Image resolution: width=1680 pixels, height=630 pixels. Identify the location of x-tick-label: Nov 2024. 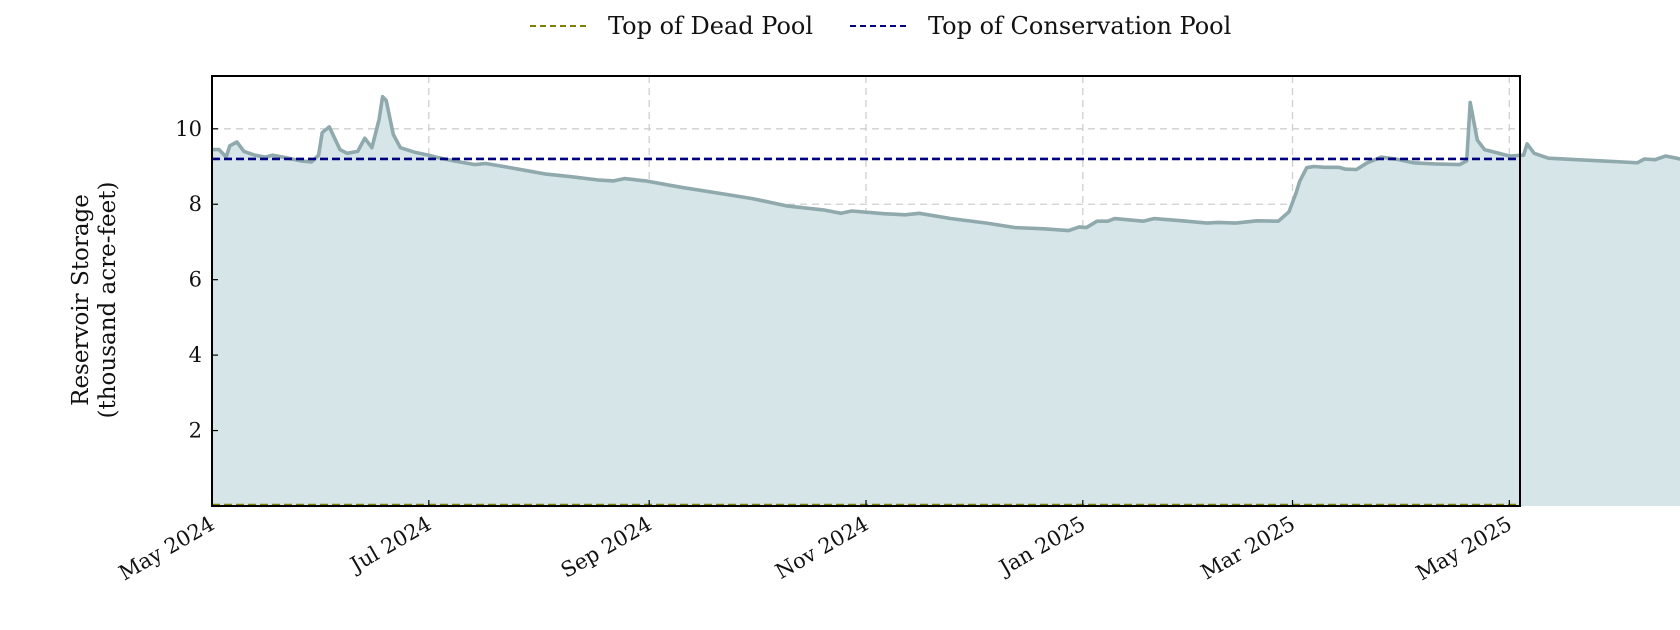
(821, 548).